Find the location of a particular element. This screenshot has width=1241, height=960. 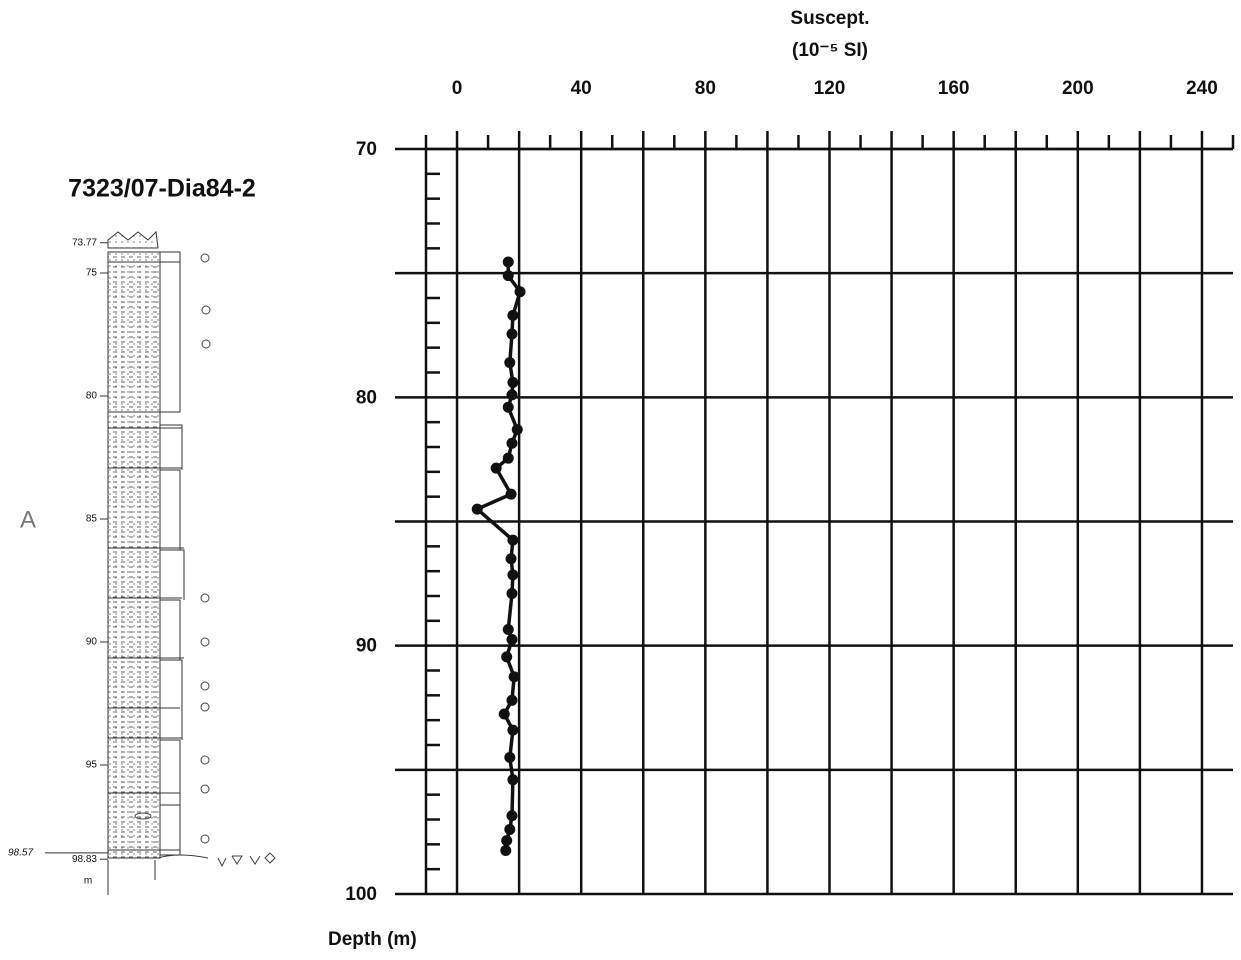

x-axis-label: Suscept. is located at coordinates (829, 18).